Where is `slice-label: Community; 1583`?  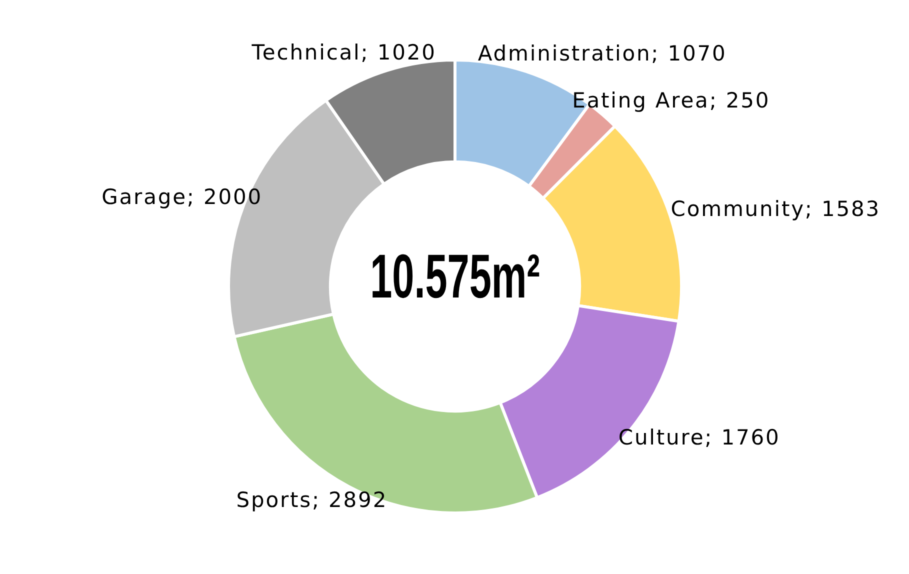
slice-label: Community; 1583 is located at coordinates (775, 209).